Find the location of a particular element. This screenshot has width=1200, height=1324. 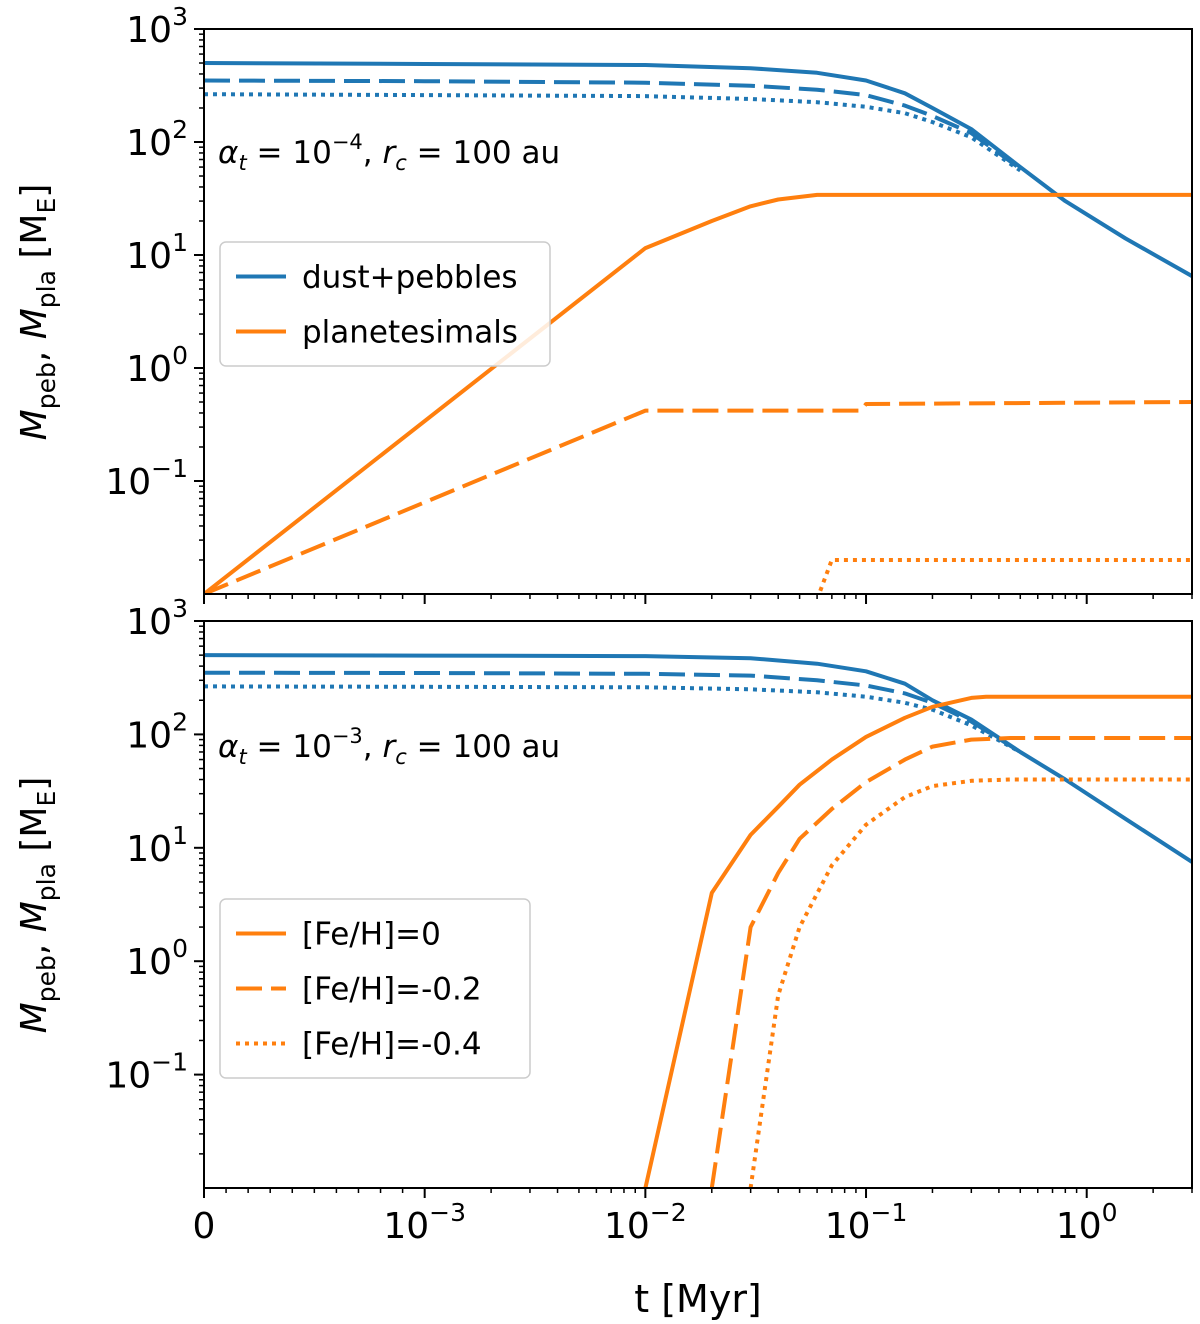

top-y-tick-label: 10⁻¹ is located at coordinates (146, 478).